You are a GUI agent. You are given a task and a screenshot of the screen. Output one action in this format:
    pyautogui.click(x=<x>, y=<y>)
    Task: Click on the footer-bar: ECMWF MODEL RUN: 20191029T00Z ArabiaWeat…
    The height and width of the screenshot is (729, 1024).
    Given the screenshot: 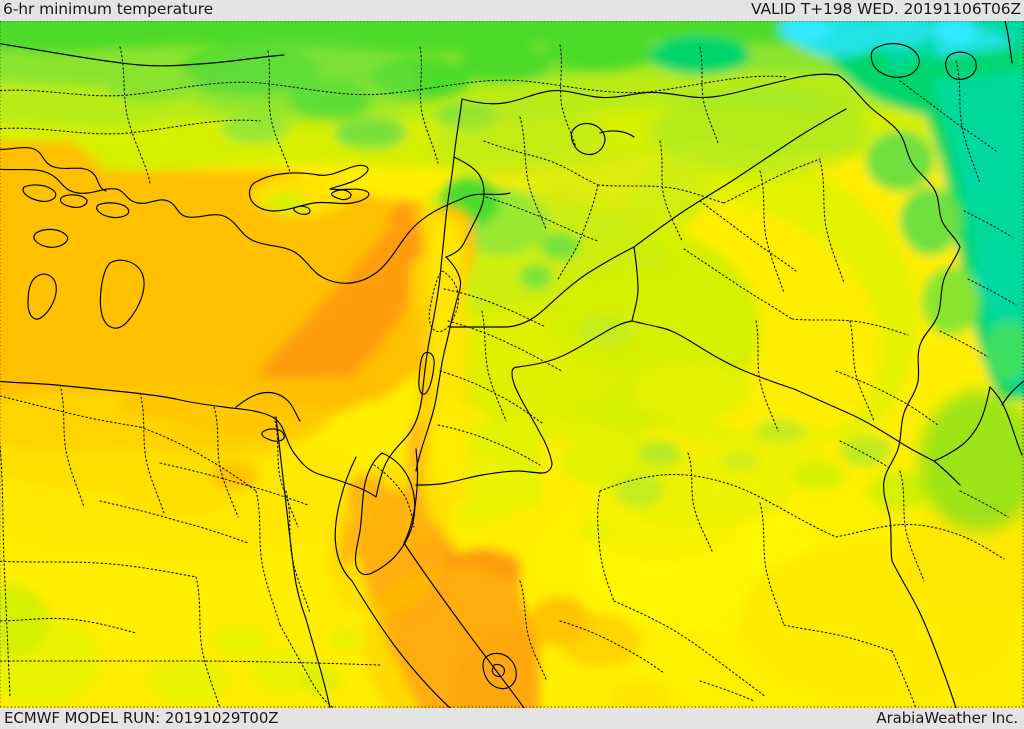 What is the action you would take?
    pyautogui.click(x=512, y=718)
    